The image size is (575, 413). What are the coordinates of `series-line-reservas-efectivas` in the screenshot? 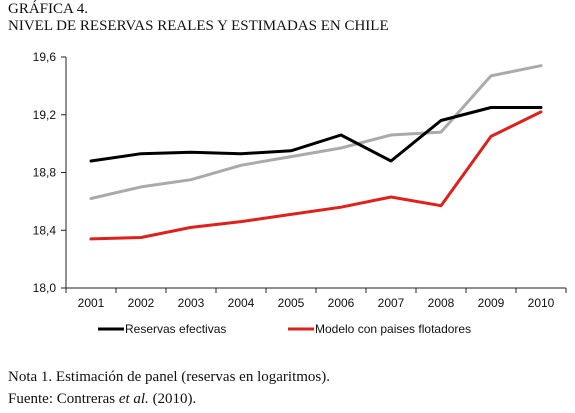 It's located at (316, 134).